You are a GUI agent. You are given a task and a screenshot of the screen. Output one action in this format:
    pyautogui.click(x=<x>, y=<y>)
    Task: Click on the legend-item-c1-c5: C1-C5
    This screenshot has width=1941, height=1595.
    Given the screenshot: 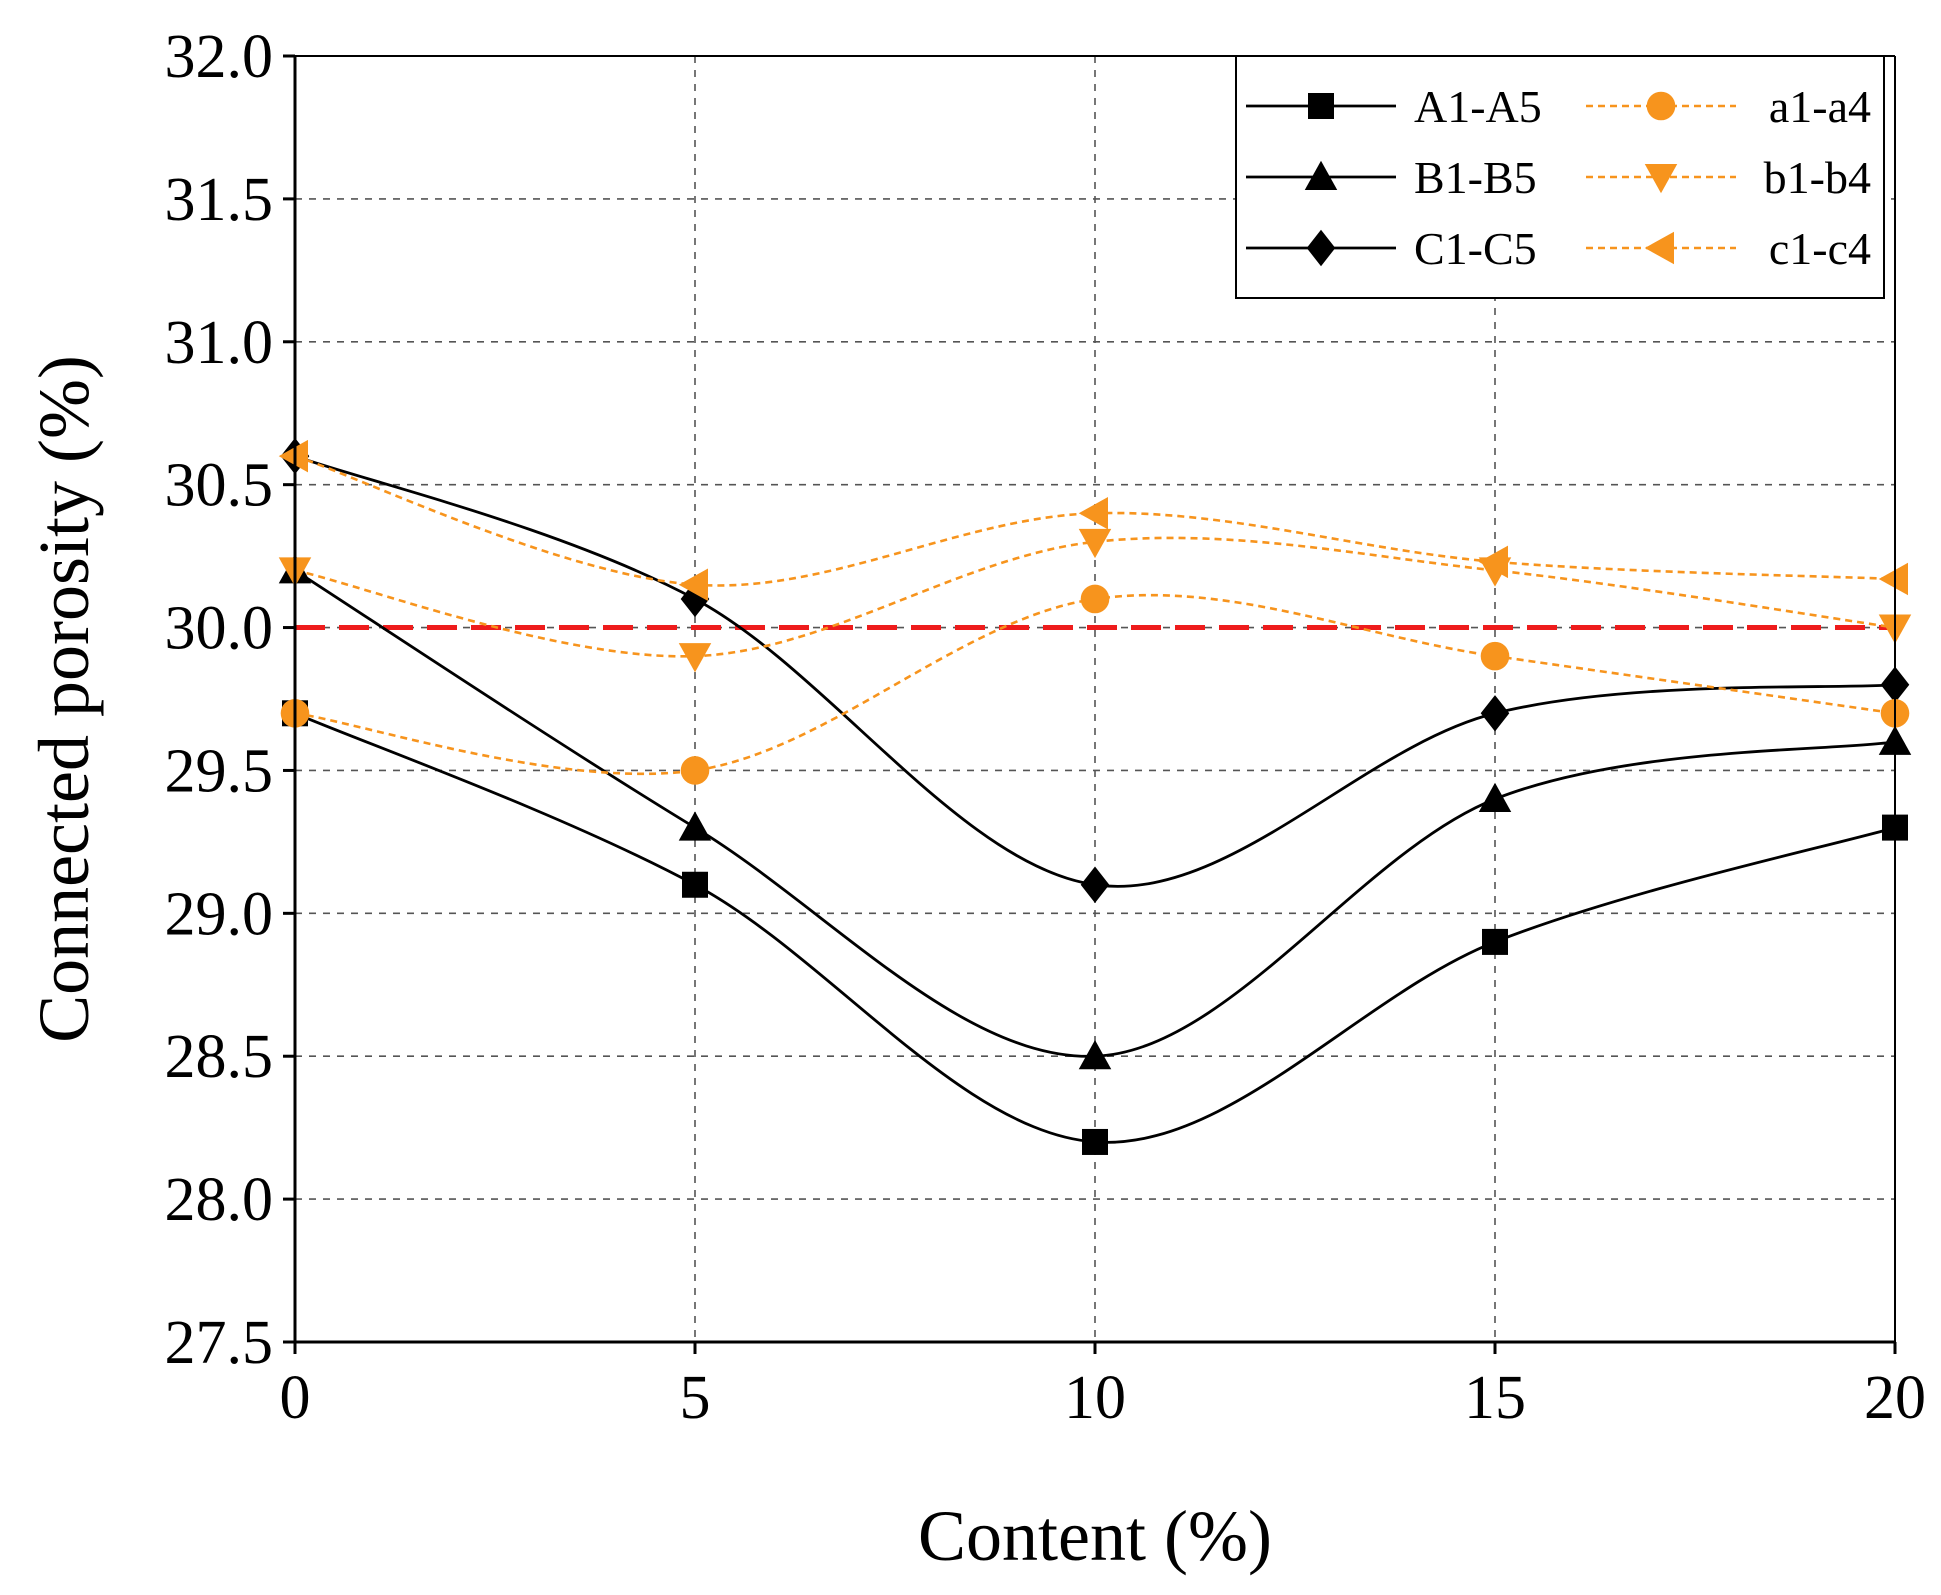 What is the action you would take?
    pyautogui.click(x=1391, y=248)
    